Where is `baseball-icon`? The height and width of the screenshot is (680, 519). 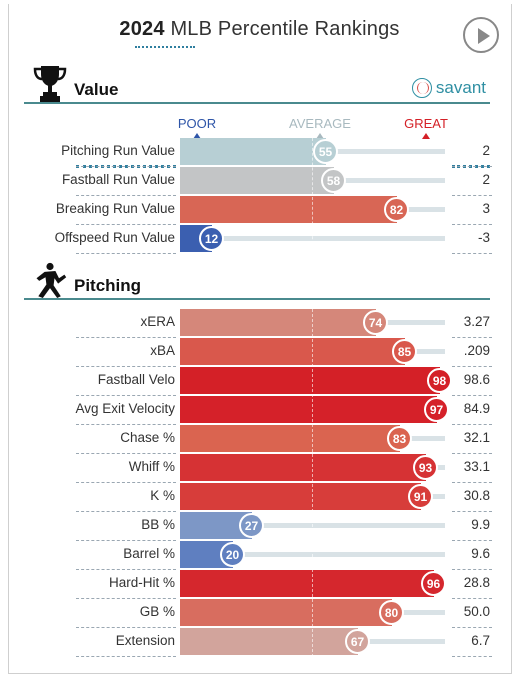
baseball-icon is located at coordinates (421, 88).